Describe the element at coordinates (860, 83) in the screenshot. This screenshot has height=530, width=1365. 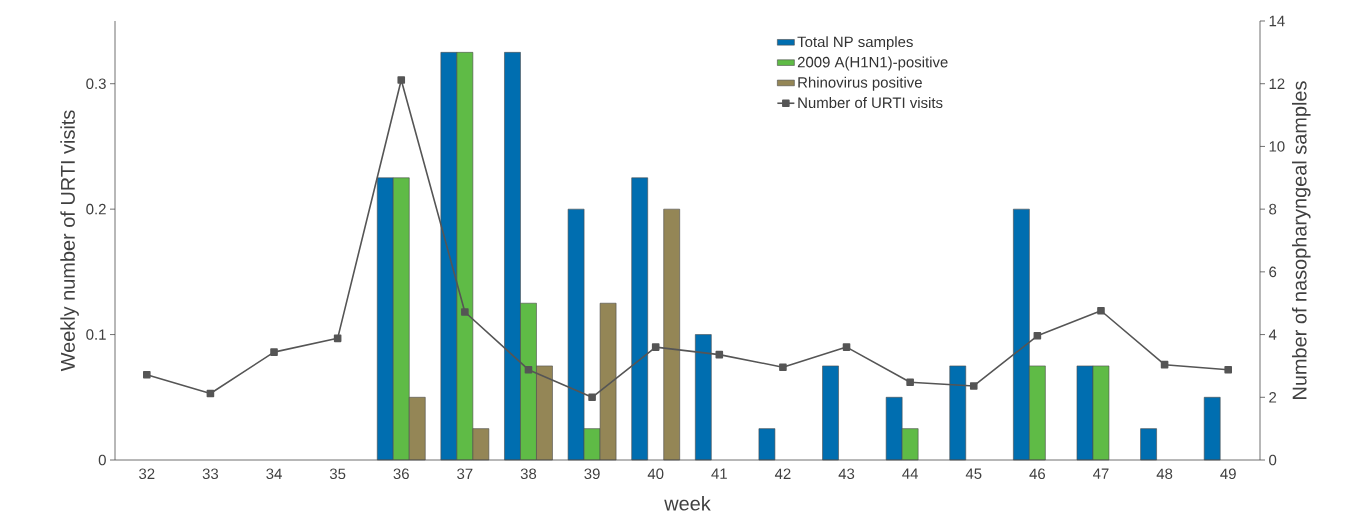
I see `legend-label: Rhinovirus positive` at that location.